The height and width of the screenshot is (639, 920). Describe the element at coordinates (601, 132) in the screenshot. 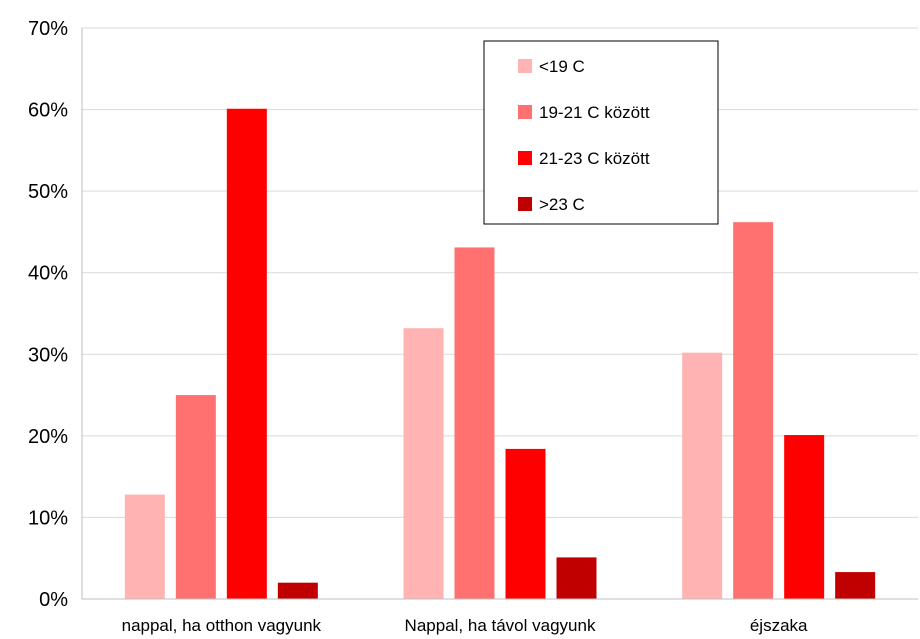

I see `legend: <19 C 19-21 C között 21-23 C között >23 C` at that location.